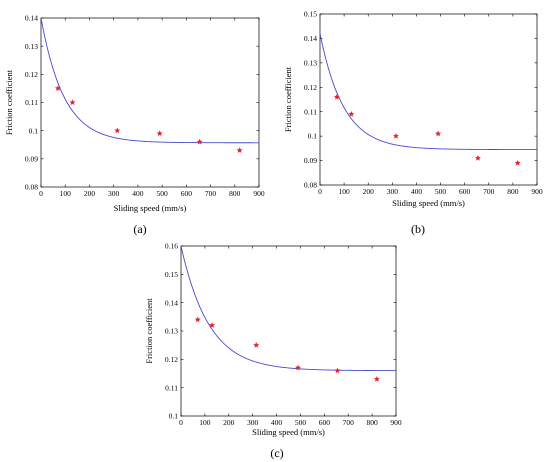 This screenshot has width=550, height=462. Describe the element at coordinates (139, 229) in the screenshot. I see `panel-label: (a)` at that location.